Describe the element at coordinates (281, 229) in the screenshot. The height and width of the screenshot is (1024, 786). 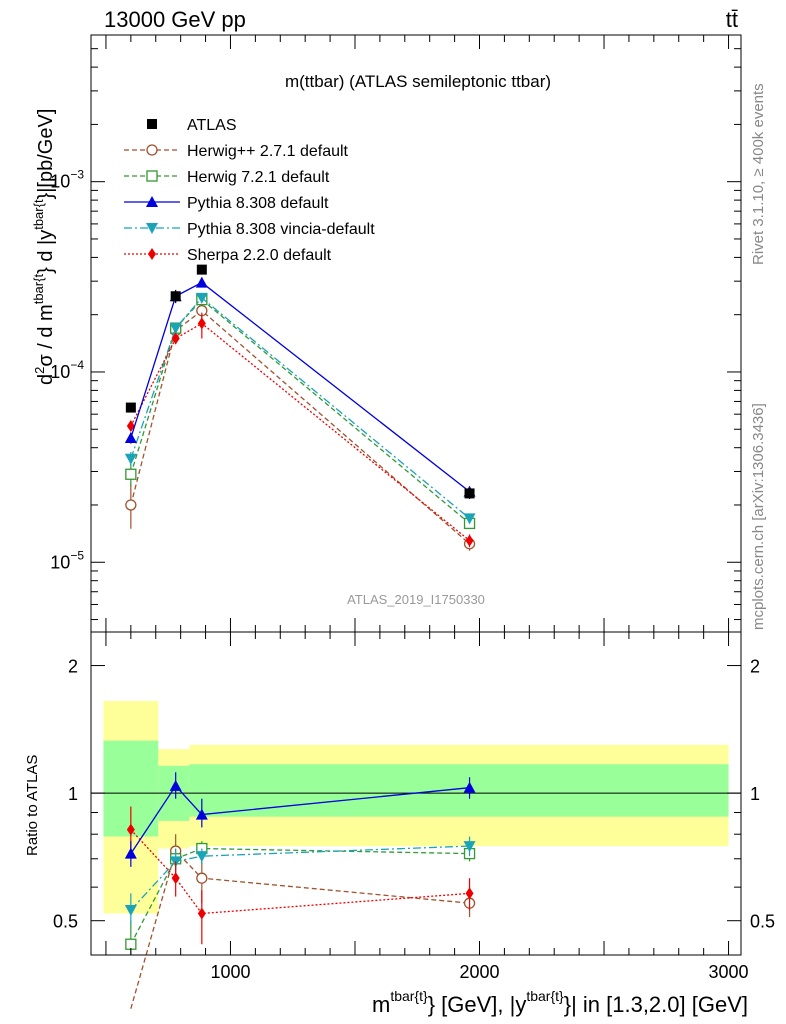
I see `legend-label: Pythia 8.308 vincia-default` at that location.